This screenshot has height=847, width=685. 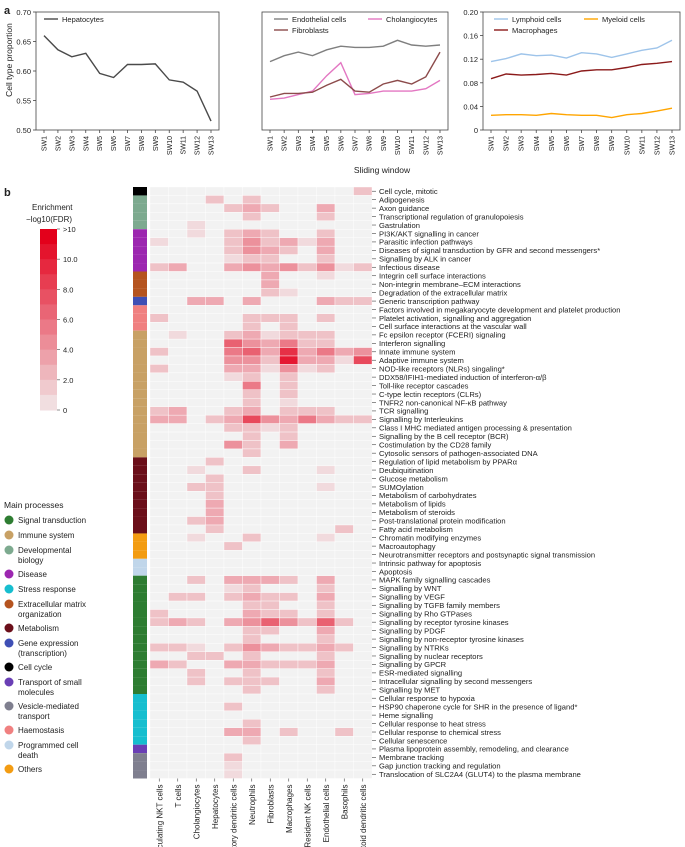 What do you see at coordinates (443, 402) in the screenshot?
I see `row-label: TNFR2 non-canonical NF-κB pathway` at bounding box center [443, 402].